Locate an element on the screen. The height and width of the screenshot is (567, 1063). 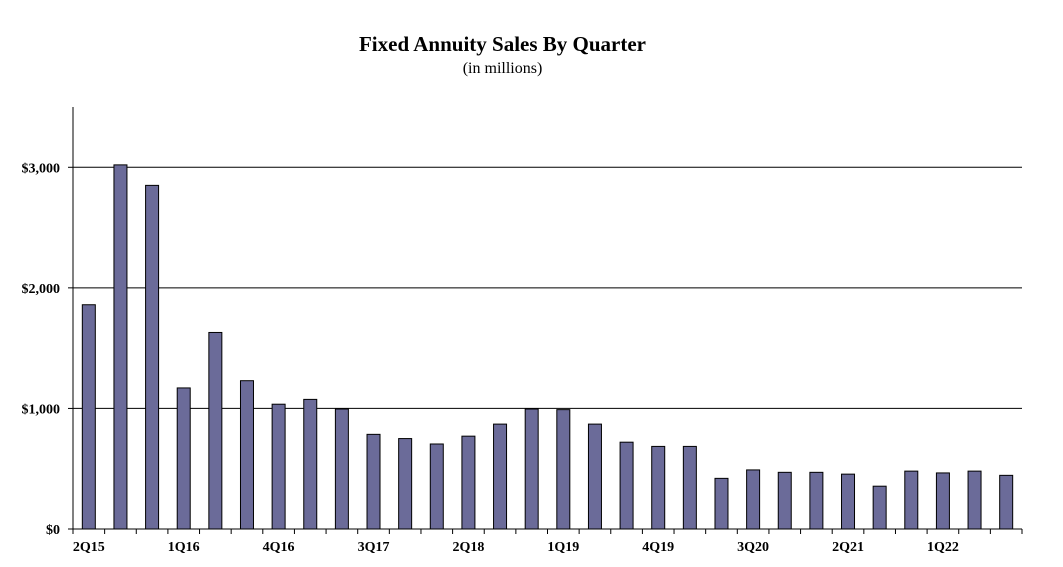
bar-2Q15 is located at coordinates (88, 417).